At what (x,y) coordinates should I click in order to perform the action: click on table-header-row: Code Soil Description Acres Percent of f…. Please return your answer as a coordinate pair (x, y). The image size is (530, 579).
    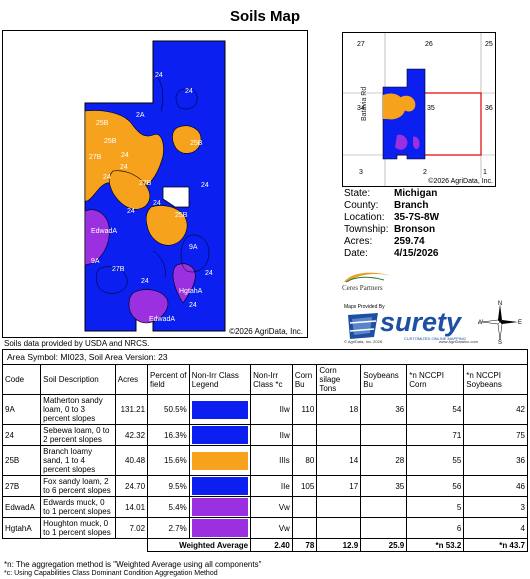
    Looking at the image, I should click on (264, 379).